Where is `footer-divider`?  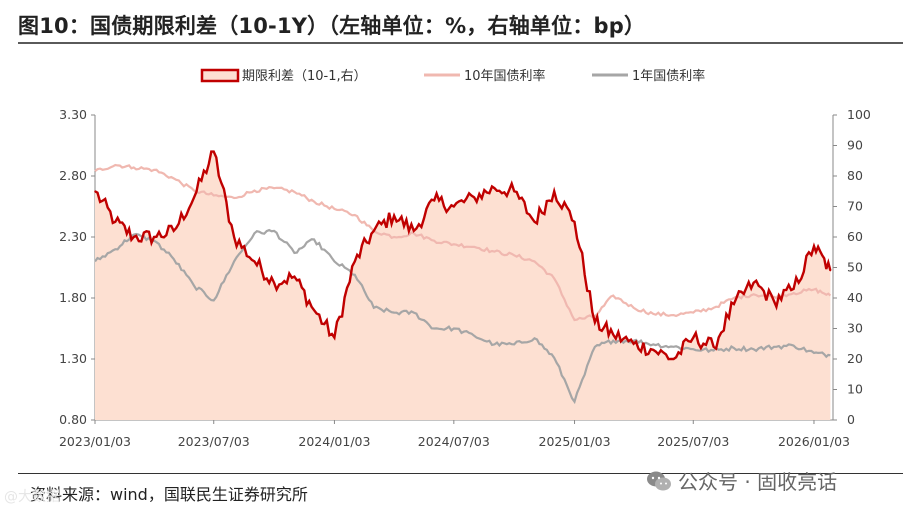
footer-divider is located at coordinates (460, 473).